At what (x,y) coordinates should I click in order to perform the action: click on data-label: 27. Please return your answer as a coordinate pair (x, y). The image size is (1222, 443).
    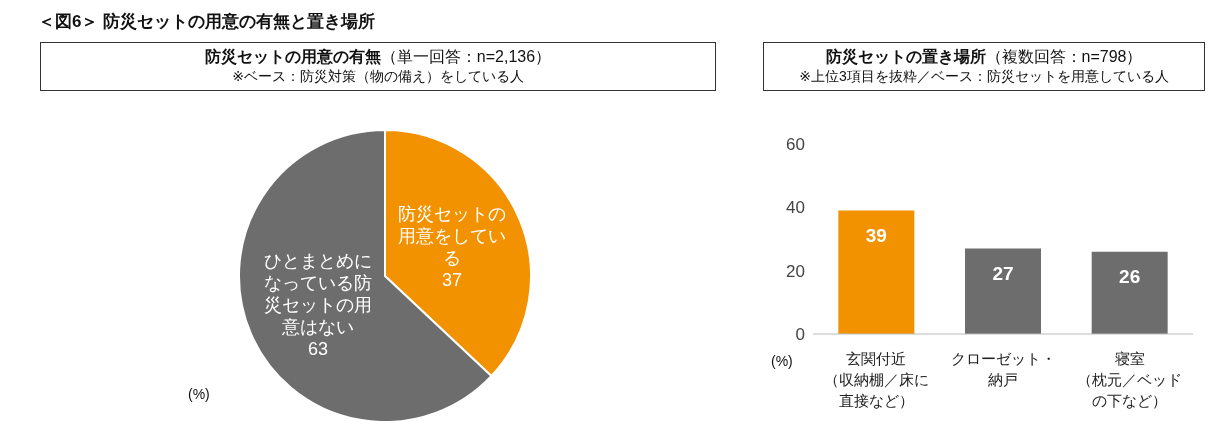
    Looking at the image, I should click on (1003, 273).